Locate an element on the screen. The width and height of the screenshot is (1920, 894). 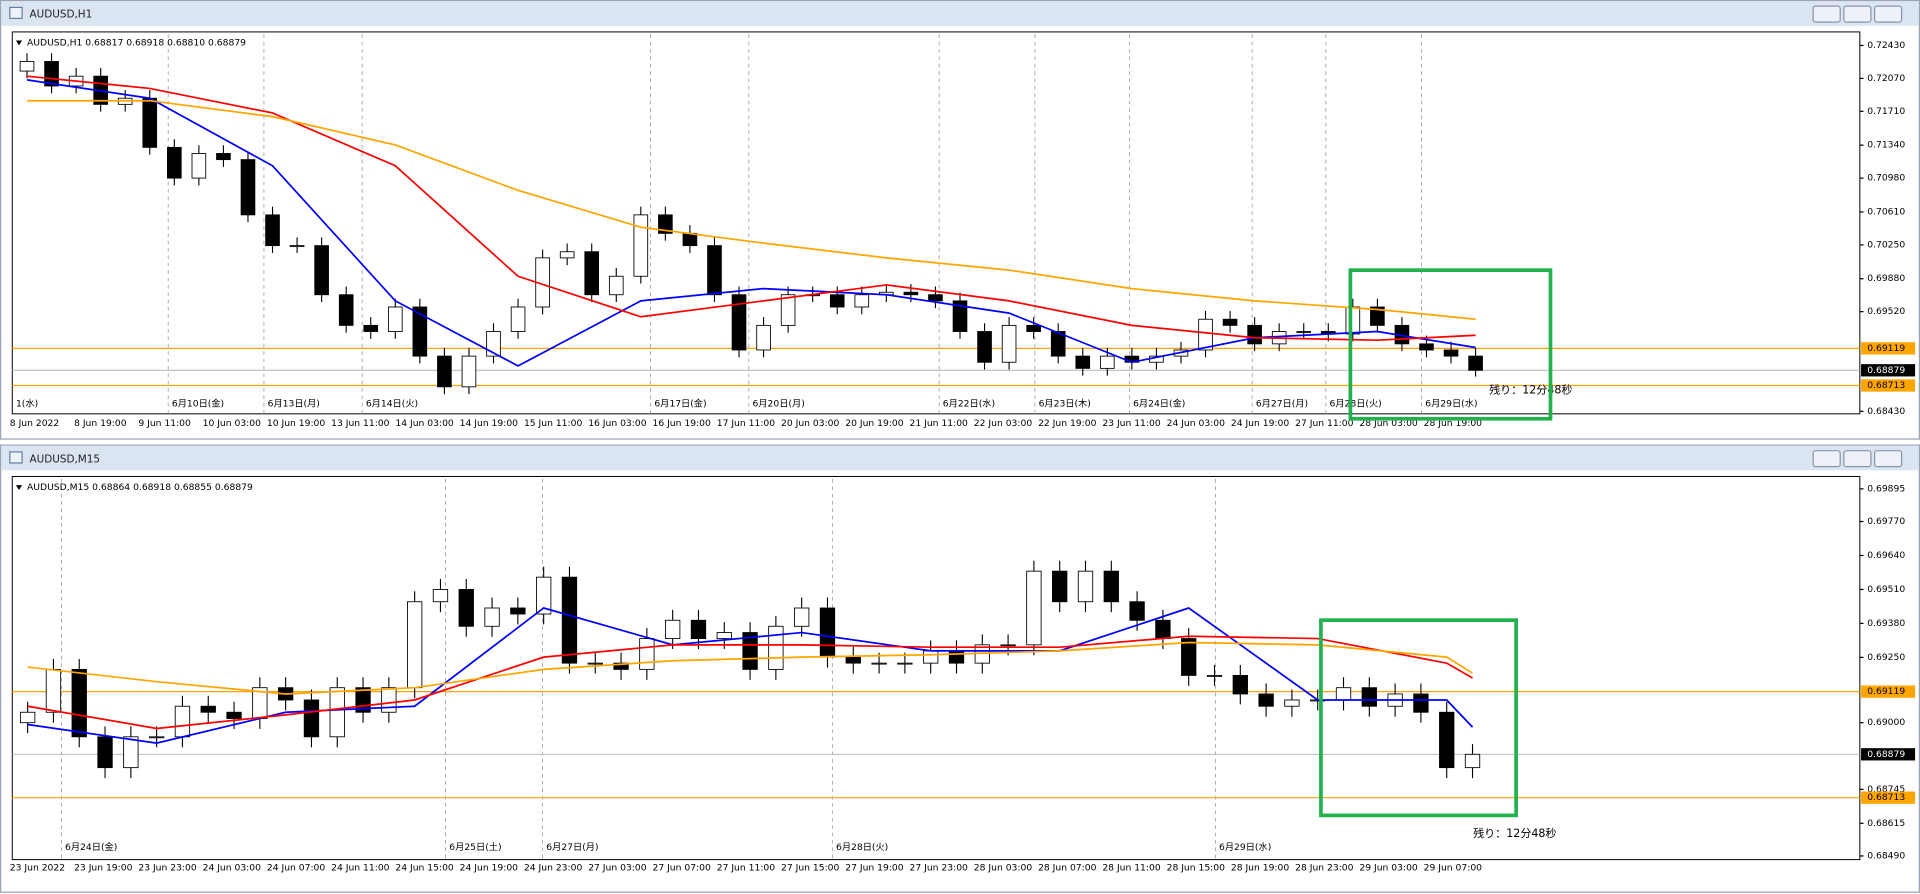
y-tick-label: 0.71340 is located at coordinates (1886, 145).